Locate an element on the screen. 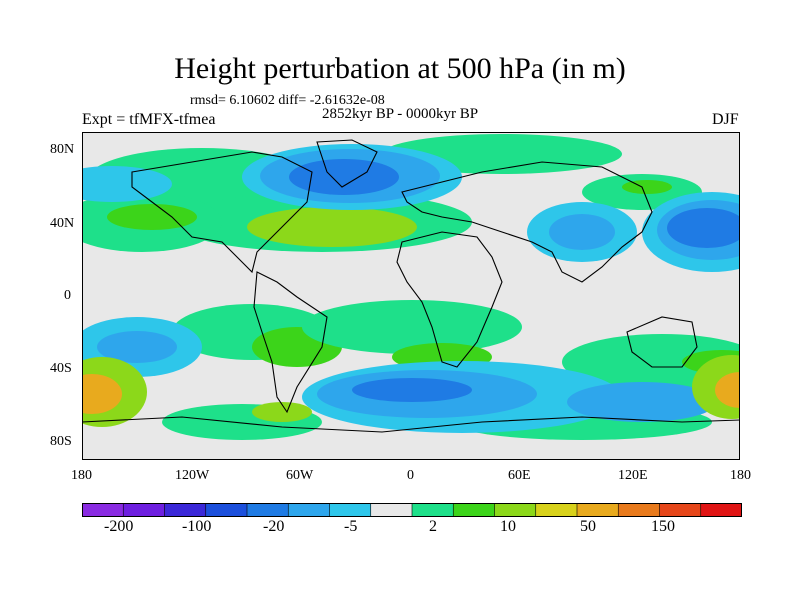  colorbar-swatches is located at coordinates (412, 510).